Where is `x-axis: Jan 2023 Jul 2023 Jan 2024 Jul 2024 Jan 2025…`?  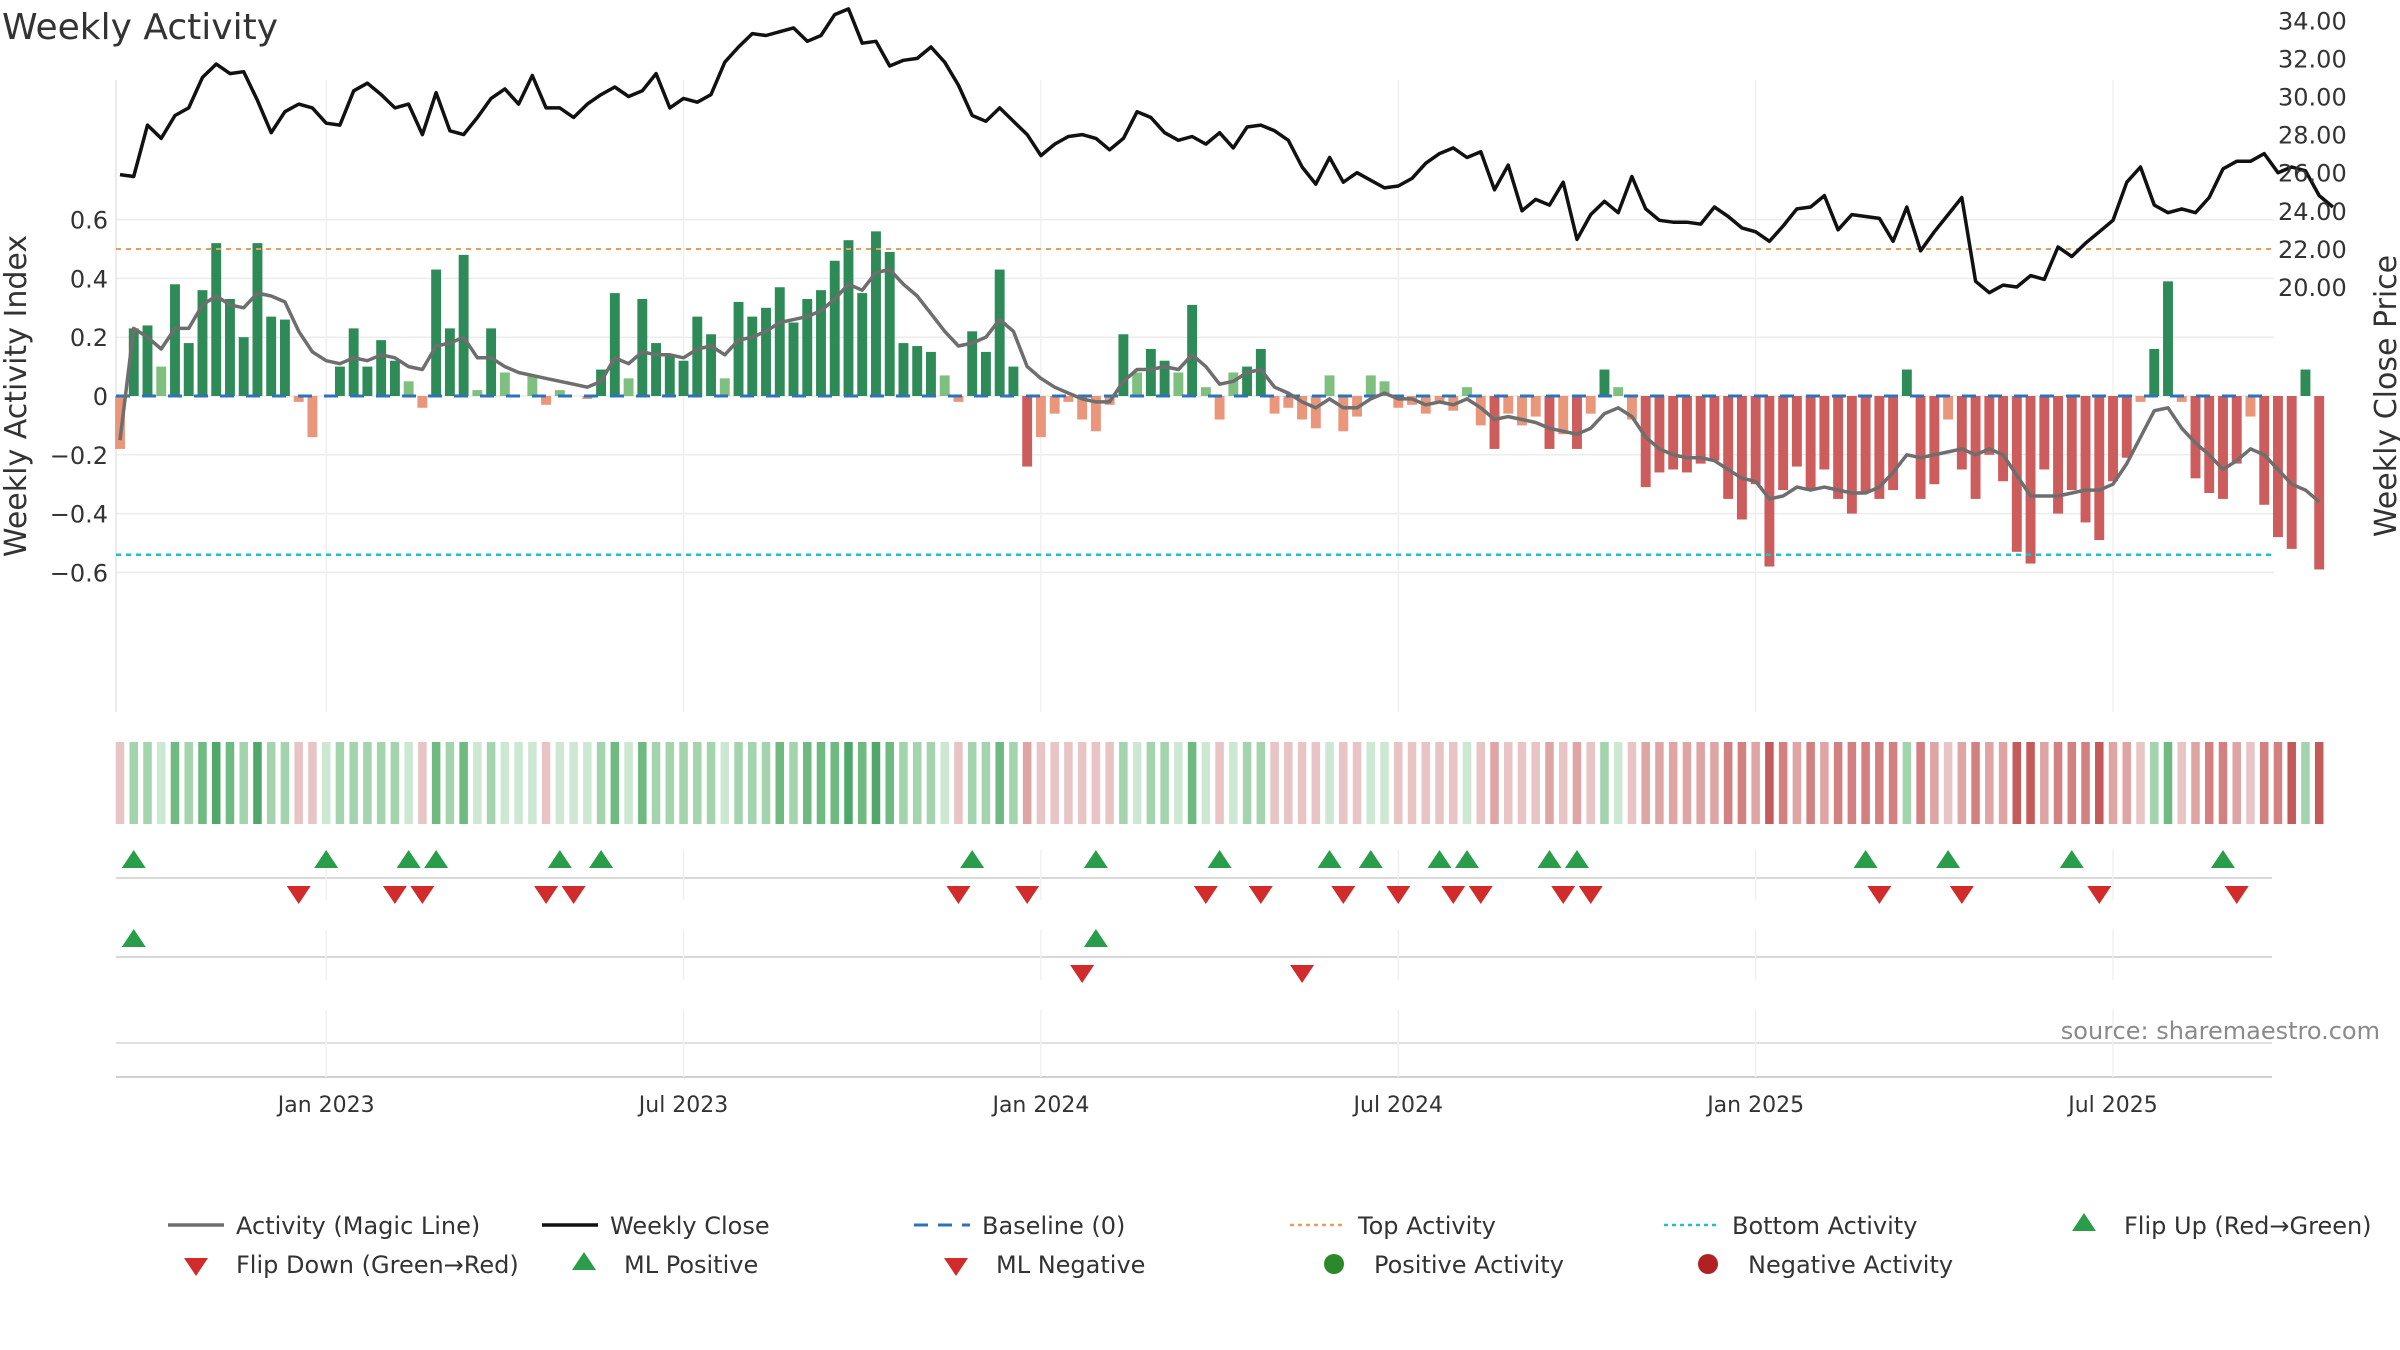
x-axis: Jan 2023 Jul 2023 Jan 2024 Jul 2024 Jan 2025… is located at coordinates (1194, 1064).